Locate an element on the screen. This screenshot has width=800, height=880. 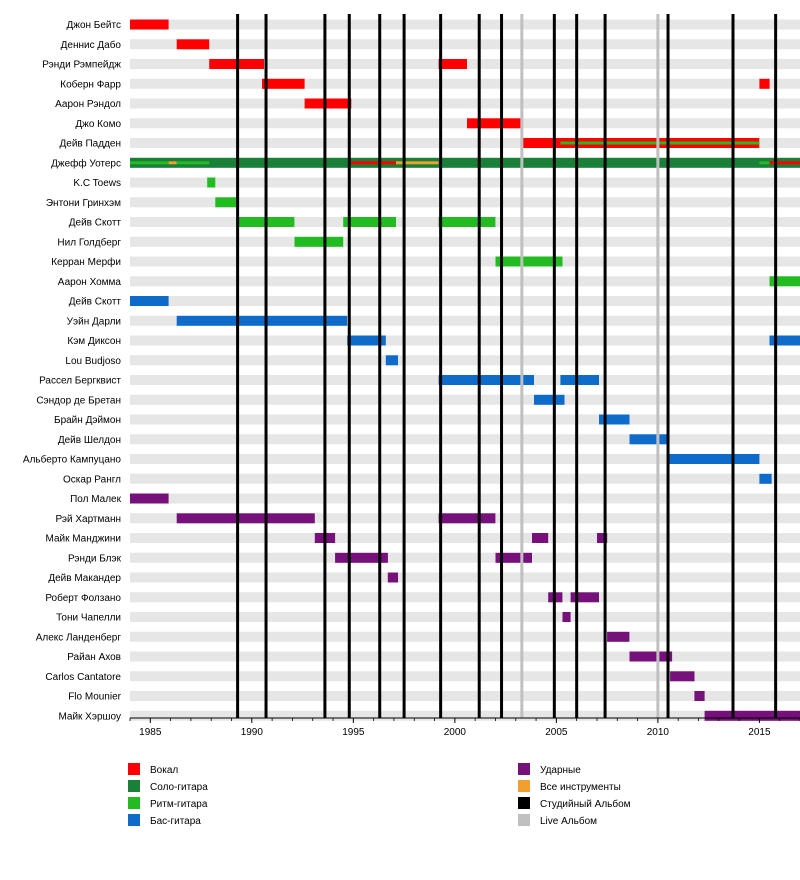
member-name: Джо Комо is located at coordinates (98, 124).